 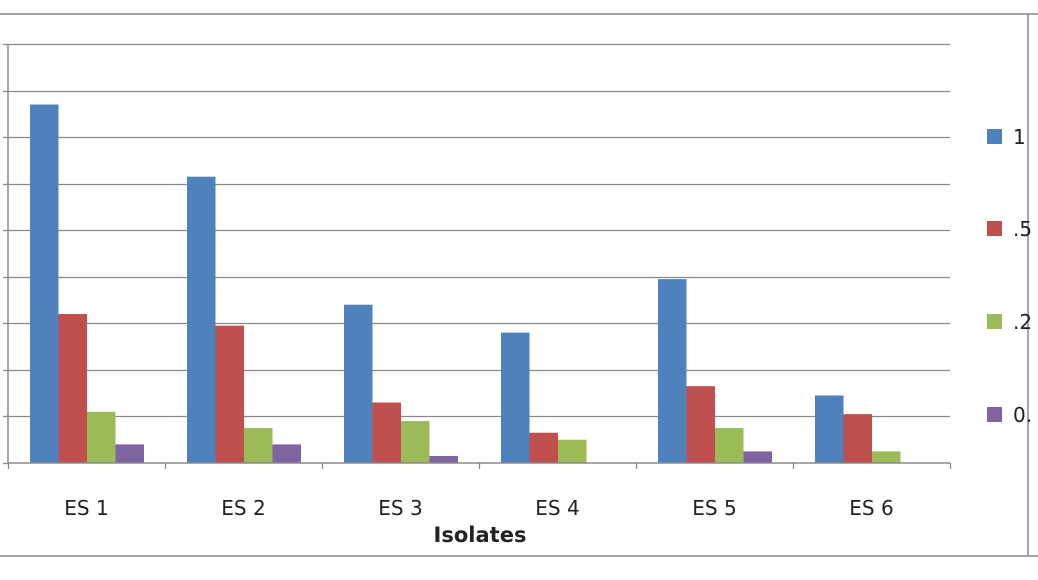 What do you see at coordinates (358, 383) in the screenshot?
I see `bar-es3-series1` at bounding box center [358, 383].